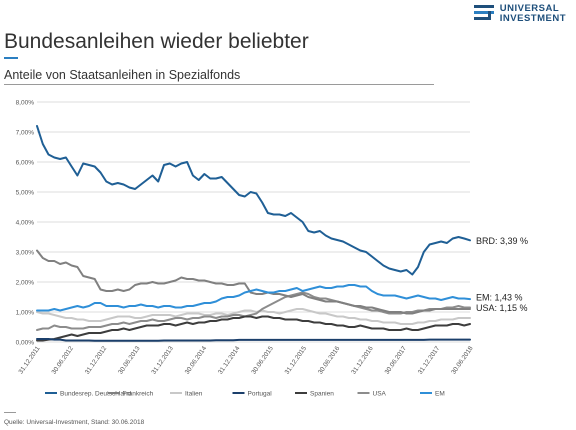 This screenshot has height=430, width=576. Describe the element at coordinates (96, 360) in the screenshot. I see `x-tick-label: 31.12.2012` at that location.